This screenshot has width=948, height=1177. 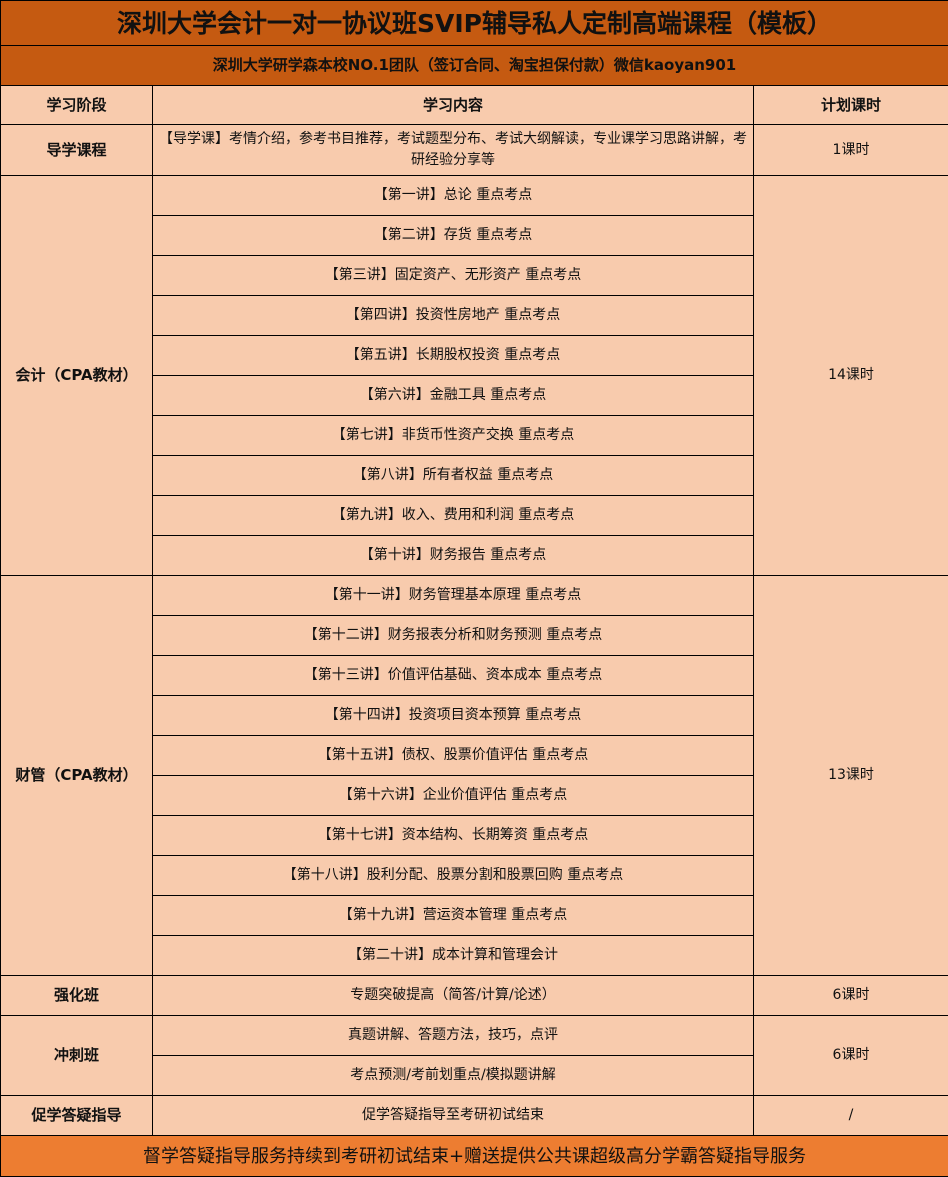 What do you see at coordinates (453, 436) in the screenshot?
I see `content-cell: 【第七讲】非货币性资产交换 重点考点` at bounding box center [453, 436].